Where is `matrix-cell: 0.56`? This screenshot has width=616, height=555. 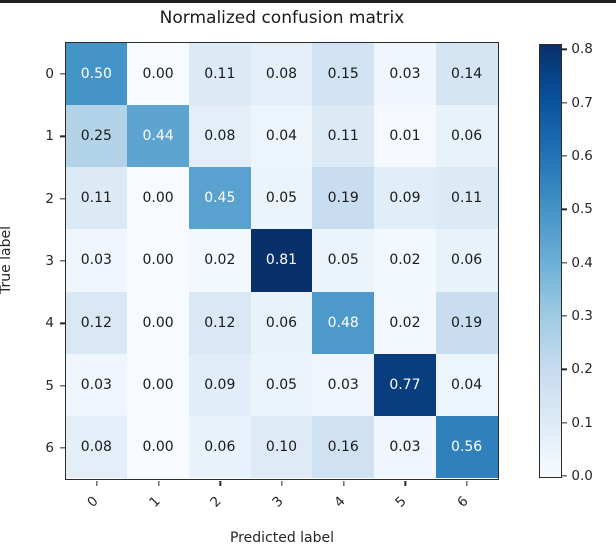
matrix-cell: 0.56 is located at coordinates (466, 447).